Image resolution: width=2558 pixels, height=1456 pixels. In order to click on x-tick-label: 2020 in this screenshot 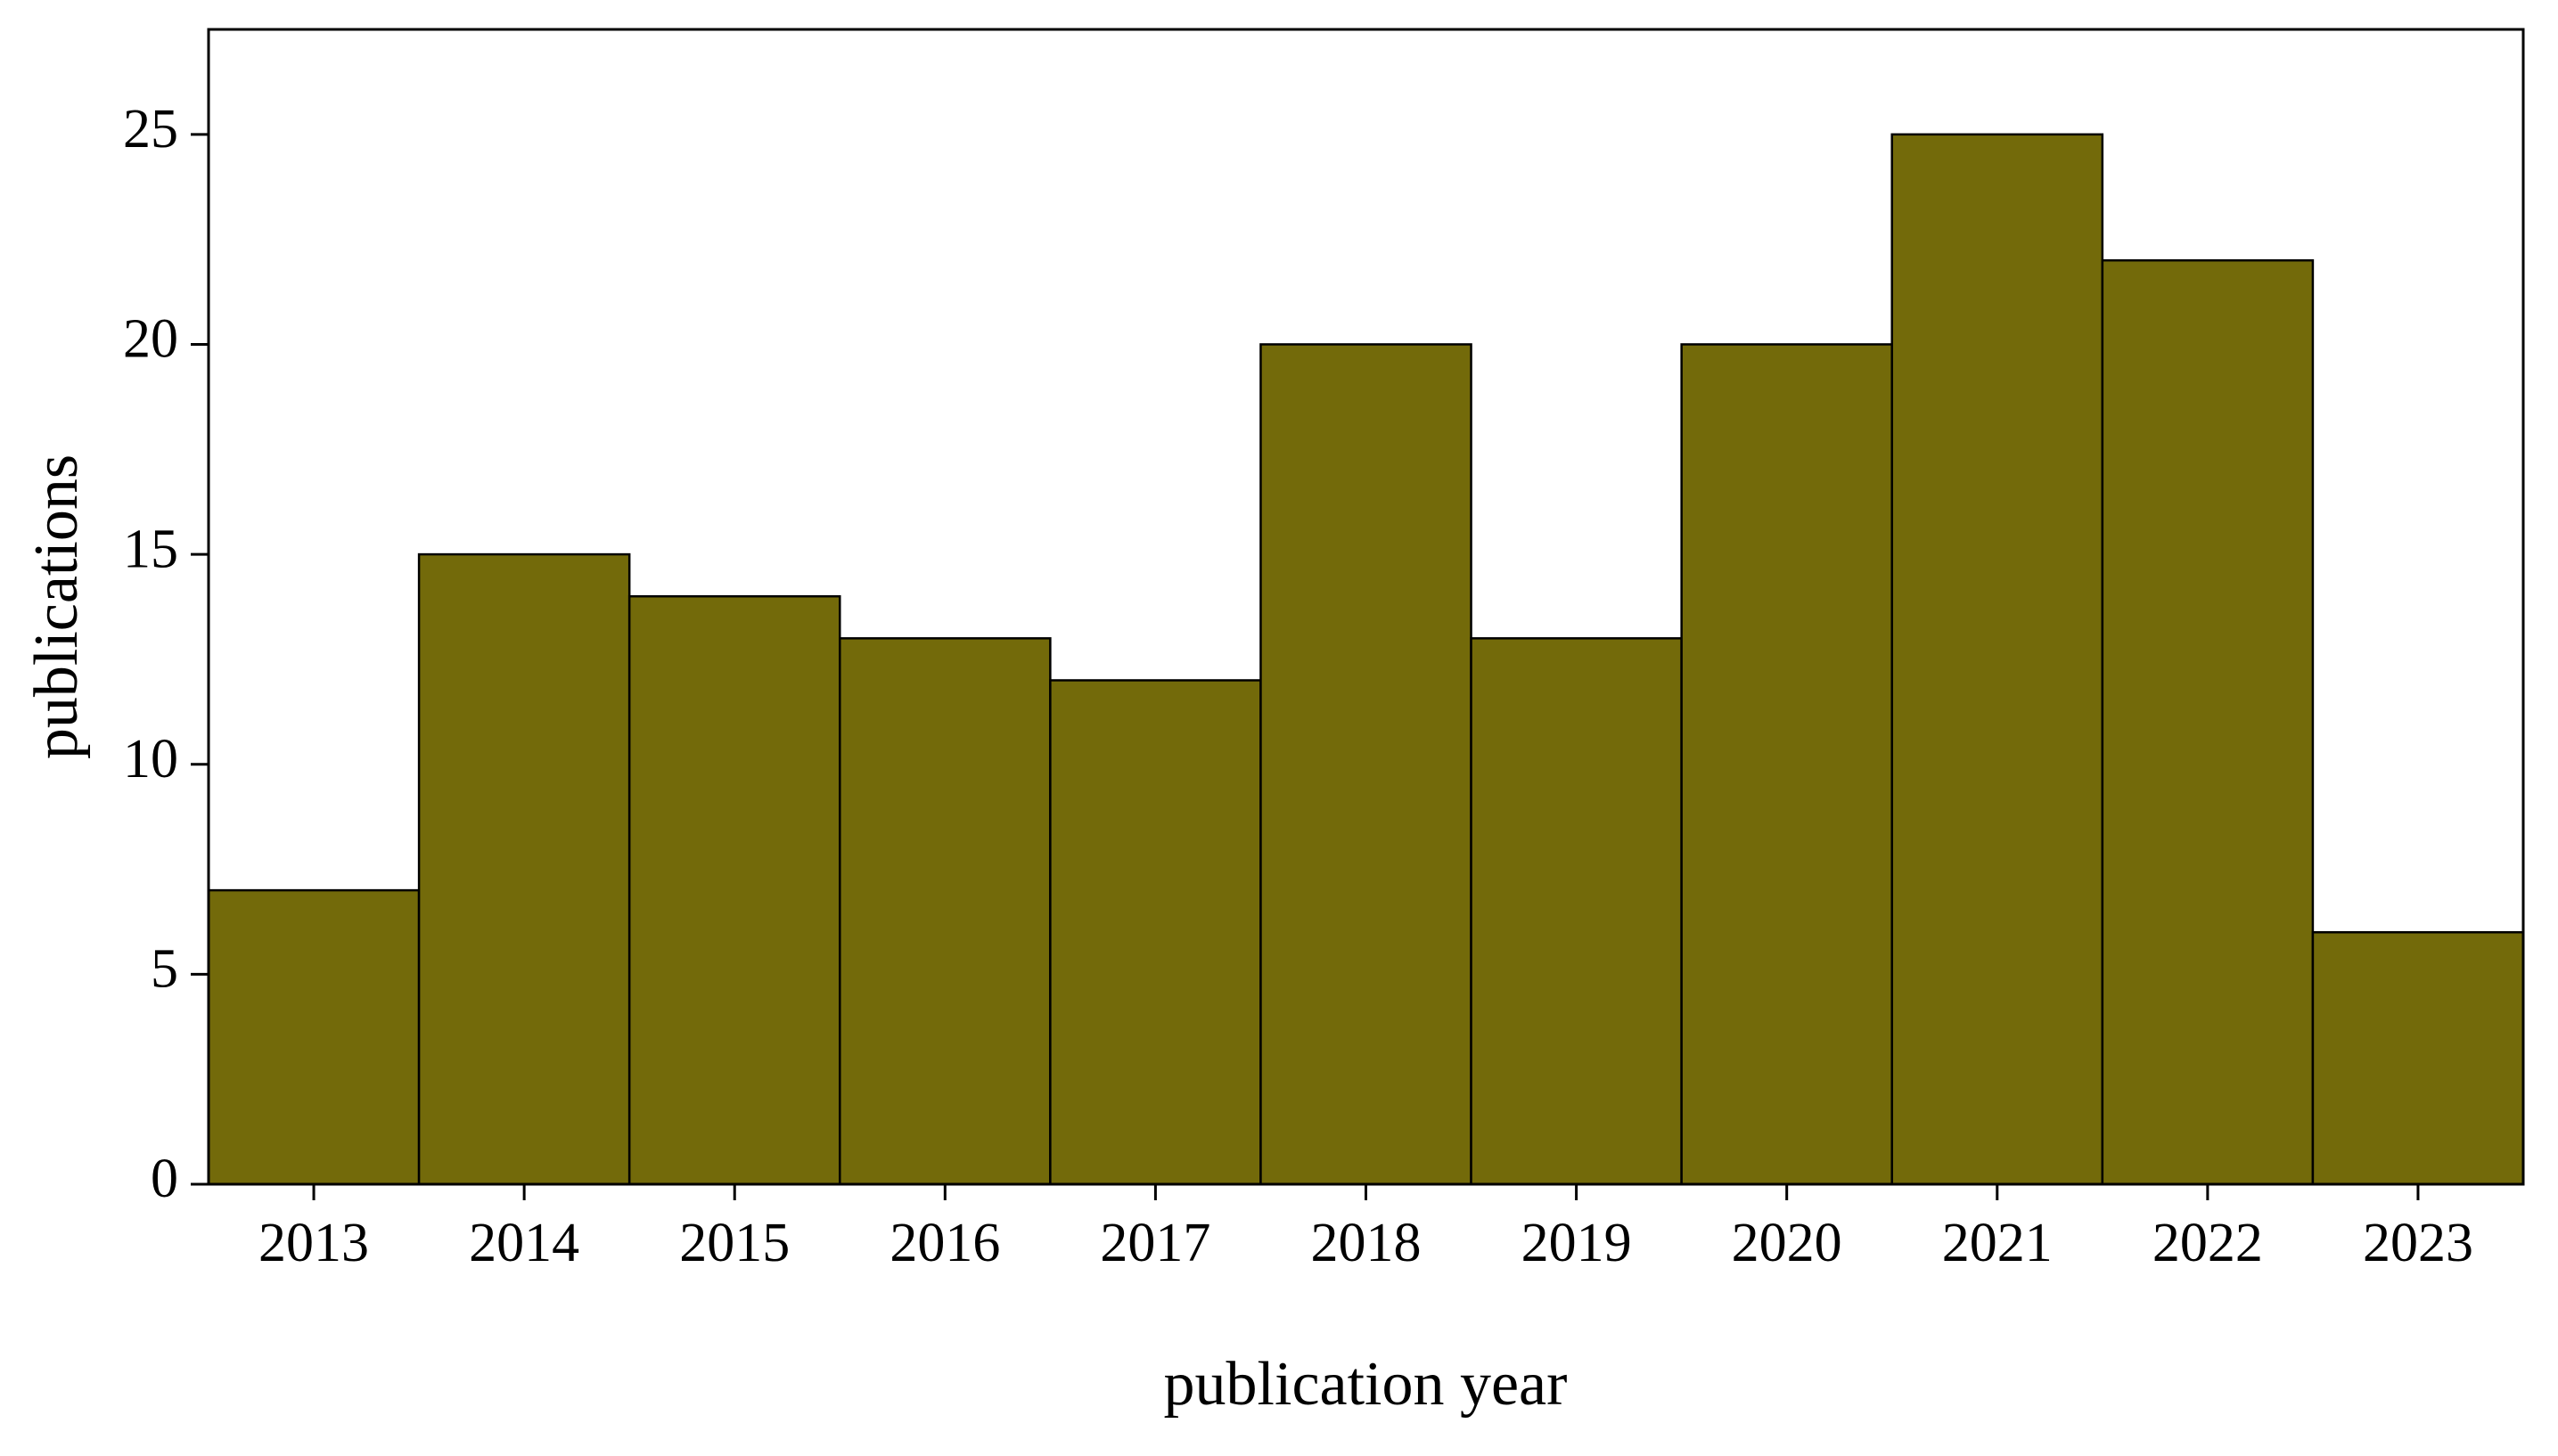, I will do `click(1787, 1243)`.